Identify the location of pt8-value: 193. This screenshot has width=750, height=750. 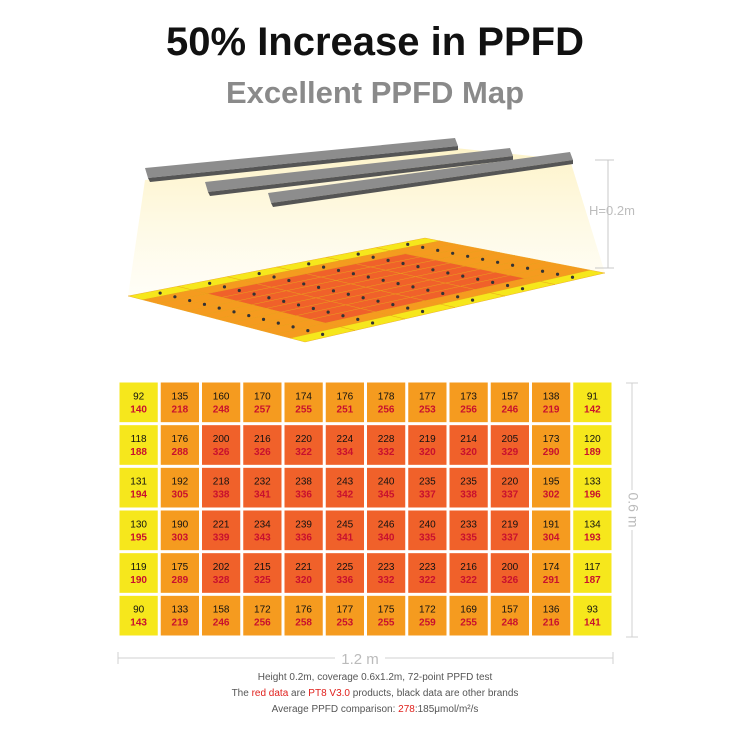
(592, 537).